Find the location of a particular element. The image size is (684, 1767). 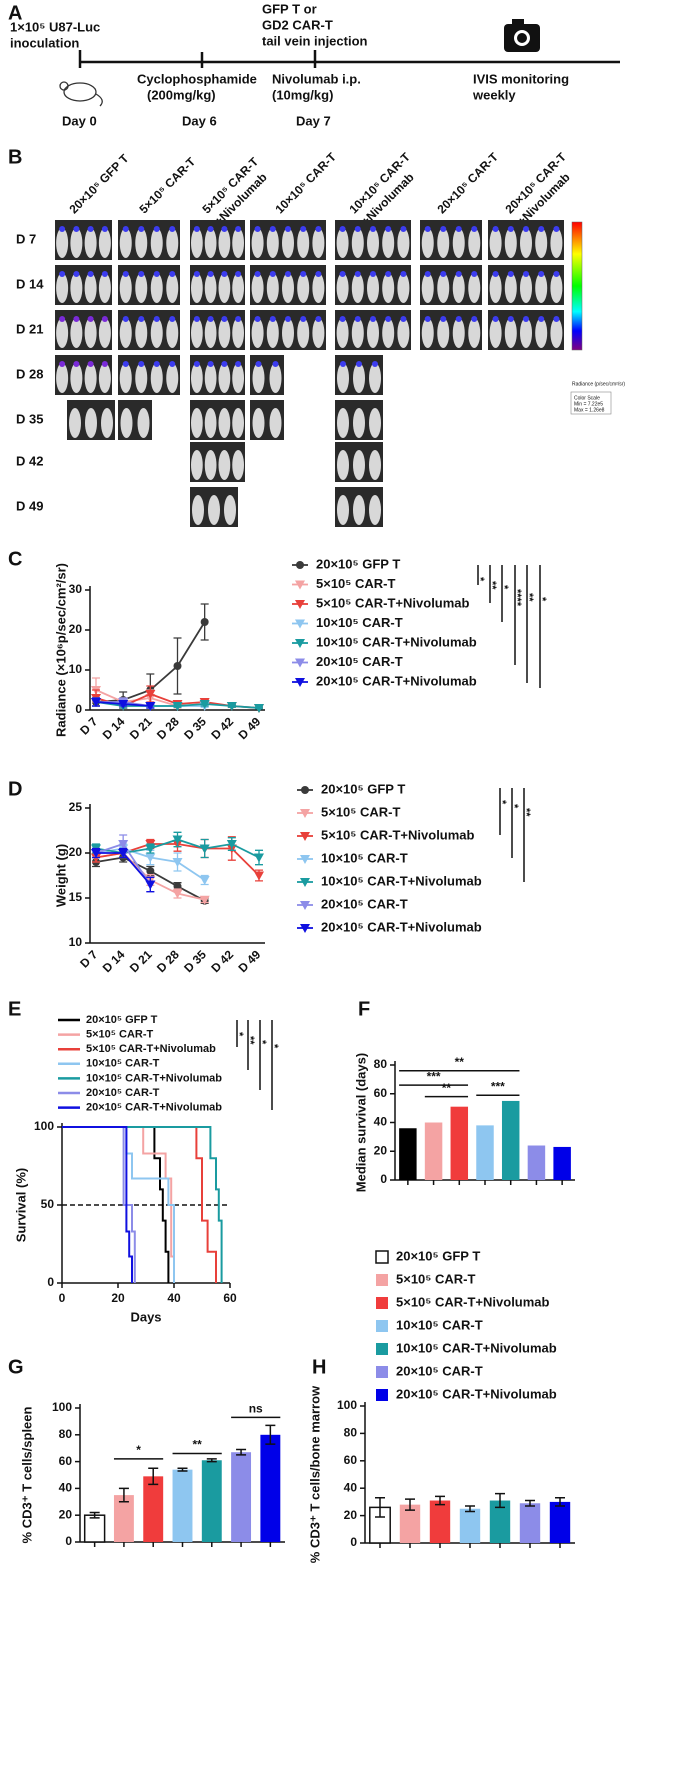

legend-label: 20×10⁵ CAR-T+Nivolumab is located at coordinates (396, 680).